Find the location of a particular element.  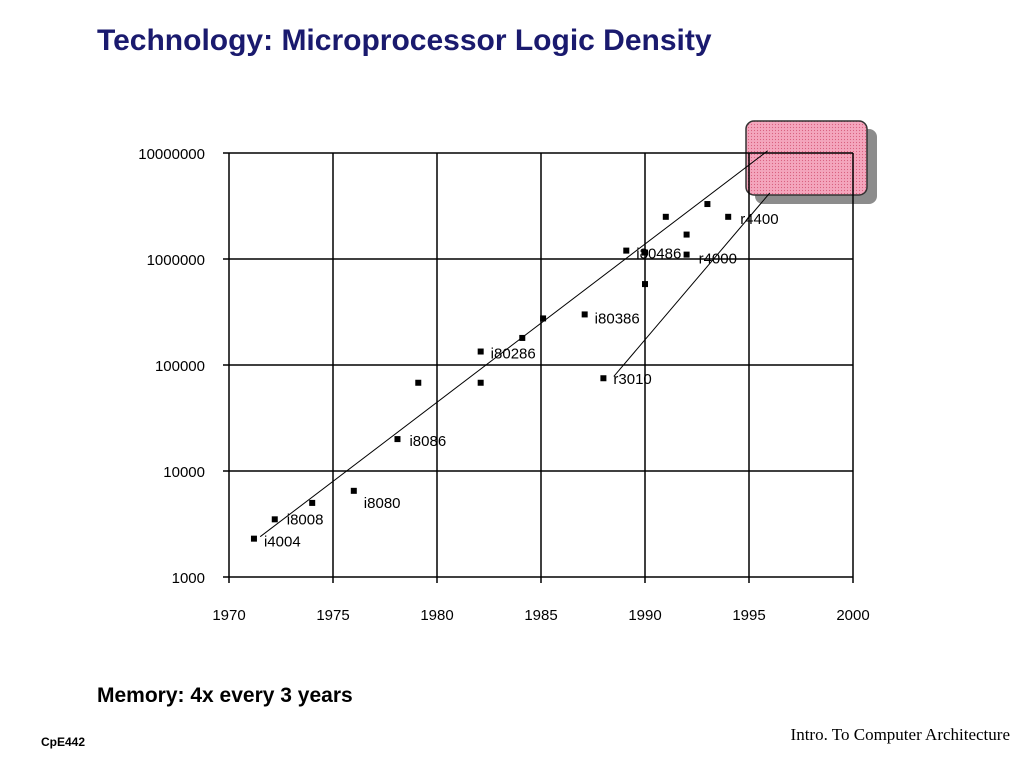

point-label-i80386: i80386 is located at coordinates (617, 318).